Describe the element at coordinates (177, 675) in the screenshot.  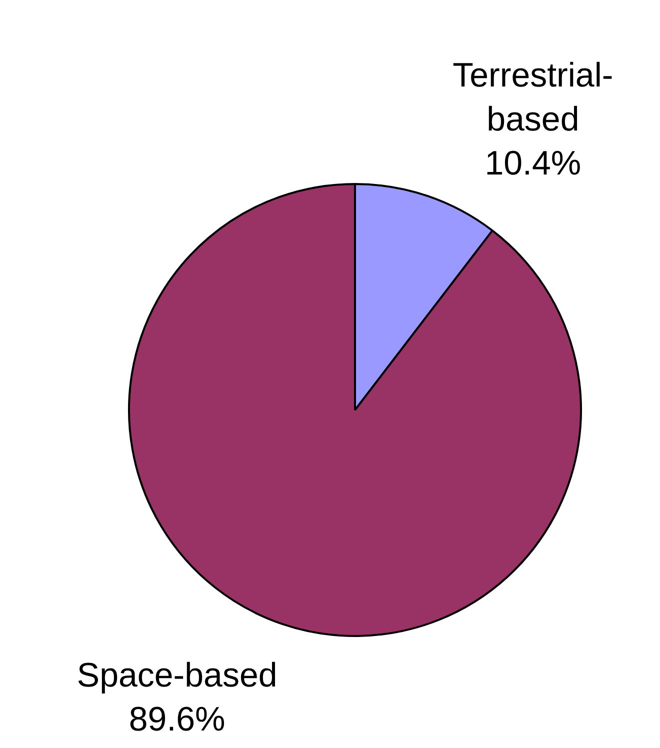
I see `slice-label: Space-based` at that location.